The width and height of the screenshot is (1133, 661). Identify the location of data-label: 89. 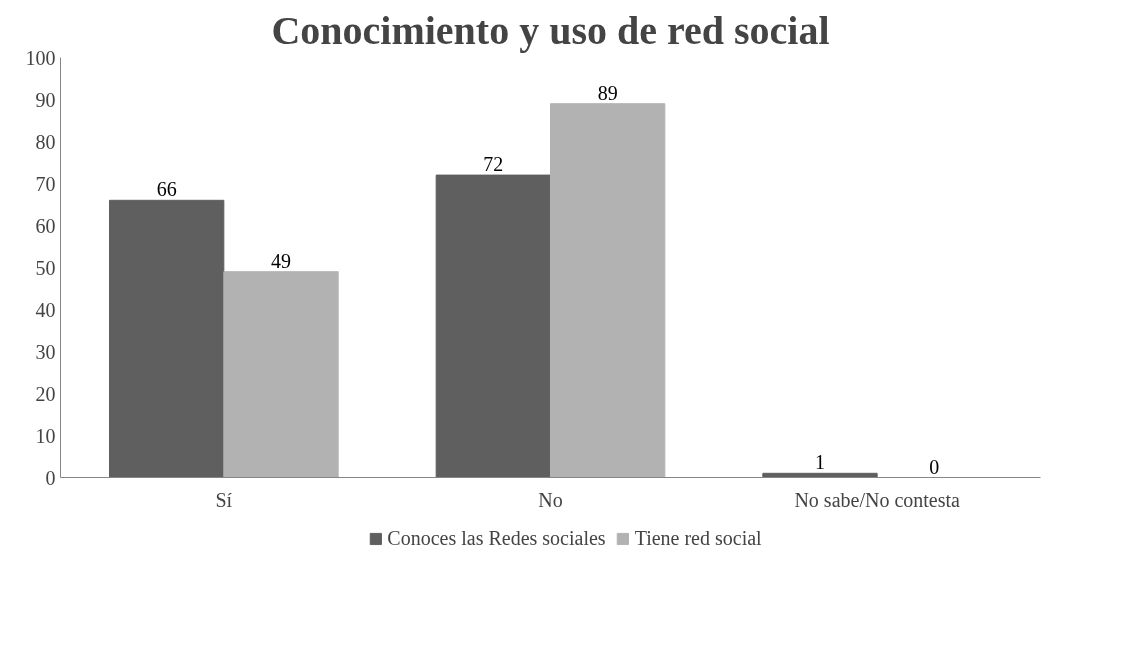
(607, 92).